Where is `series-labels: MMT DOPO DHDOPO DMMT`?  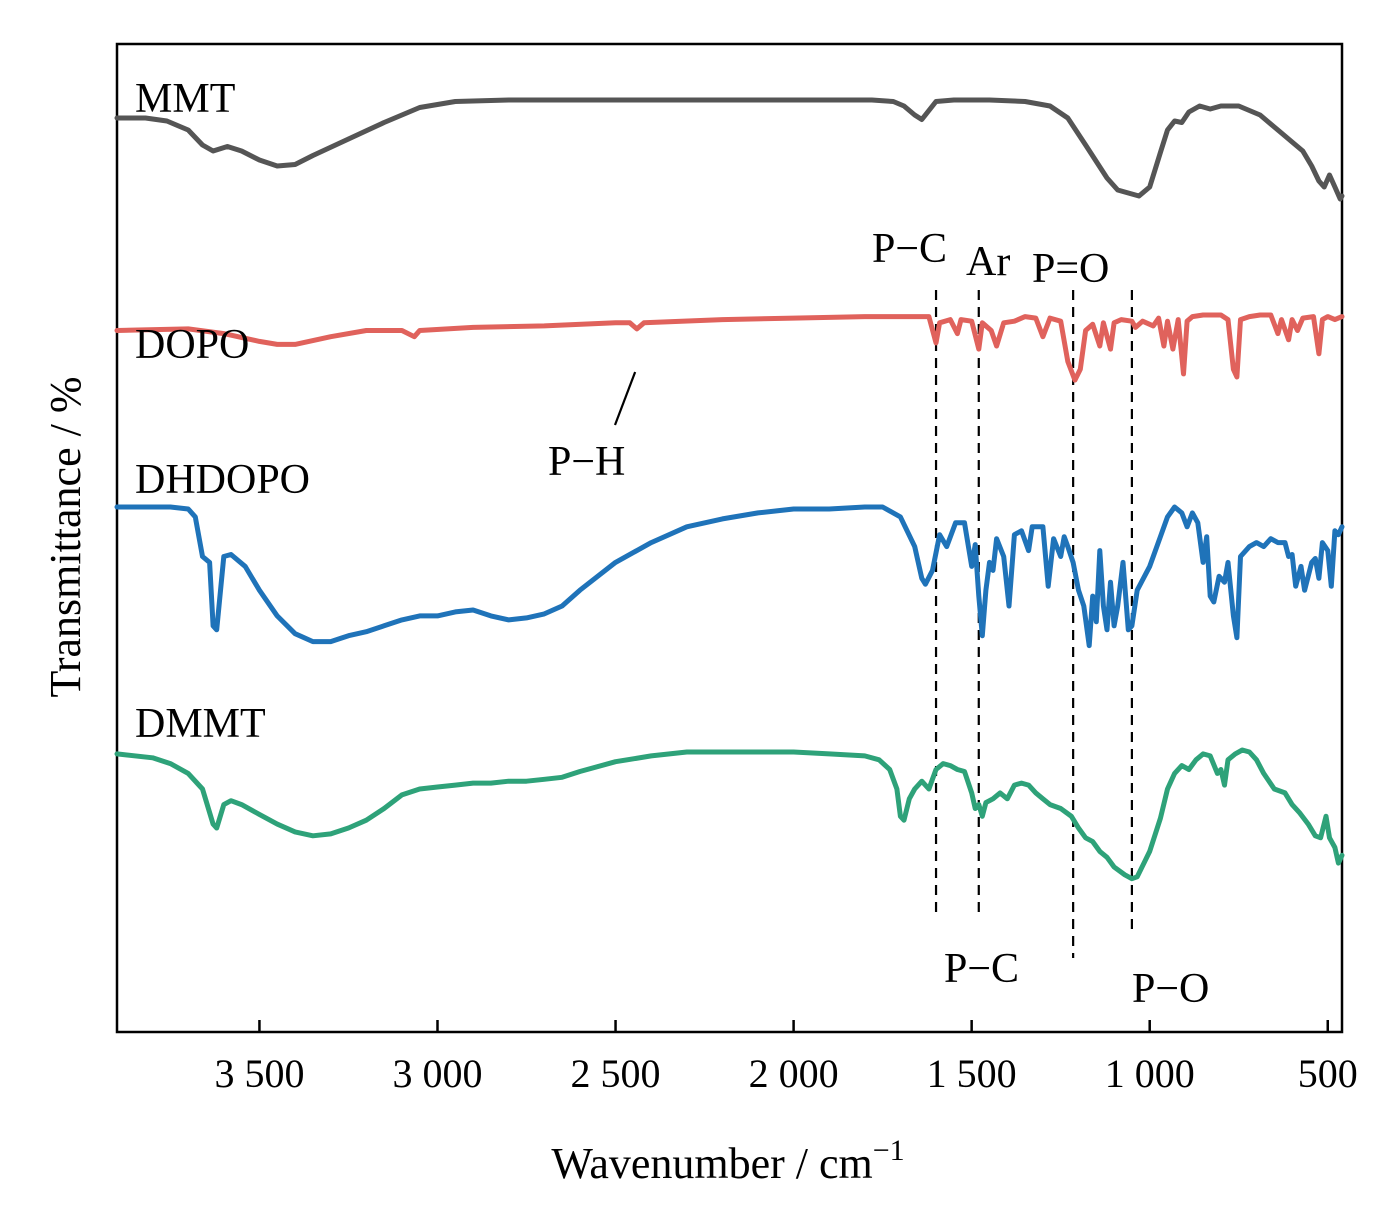
series-labels: MMT DOPO DHDOPO DMMT is located at coordinates (222, 411).